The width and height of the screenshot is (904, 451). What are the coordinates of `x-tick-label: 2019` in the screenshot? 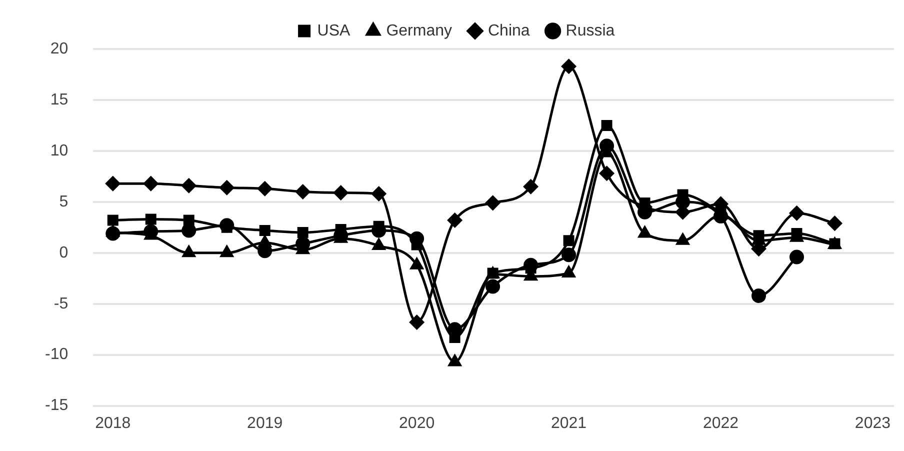 It's located at (265, 423).